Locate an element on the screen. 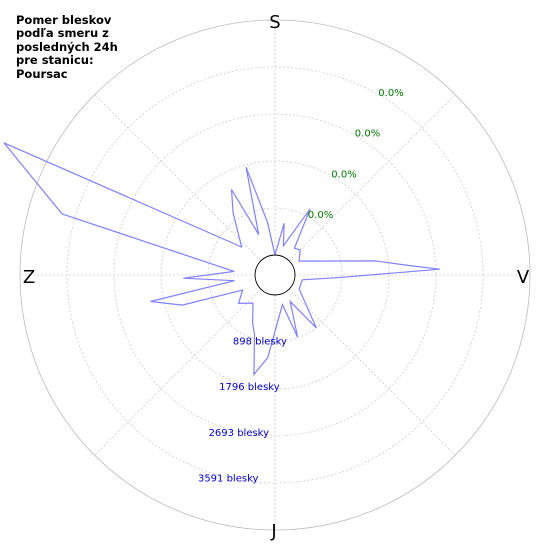 The image size is (550, 550). percent-label-1: 0.0% is located at coordinates (320, 215).